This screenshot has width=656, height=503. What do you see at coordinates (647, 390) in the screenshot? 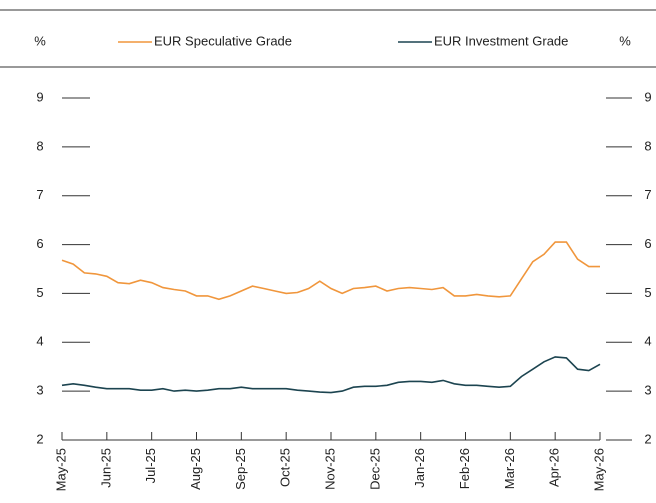
I see `y2-tick-label: 3` at bounding box center [647, 390].